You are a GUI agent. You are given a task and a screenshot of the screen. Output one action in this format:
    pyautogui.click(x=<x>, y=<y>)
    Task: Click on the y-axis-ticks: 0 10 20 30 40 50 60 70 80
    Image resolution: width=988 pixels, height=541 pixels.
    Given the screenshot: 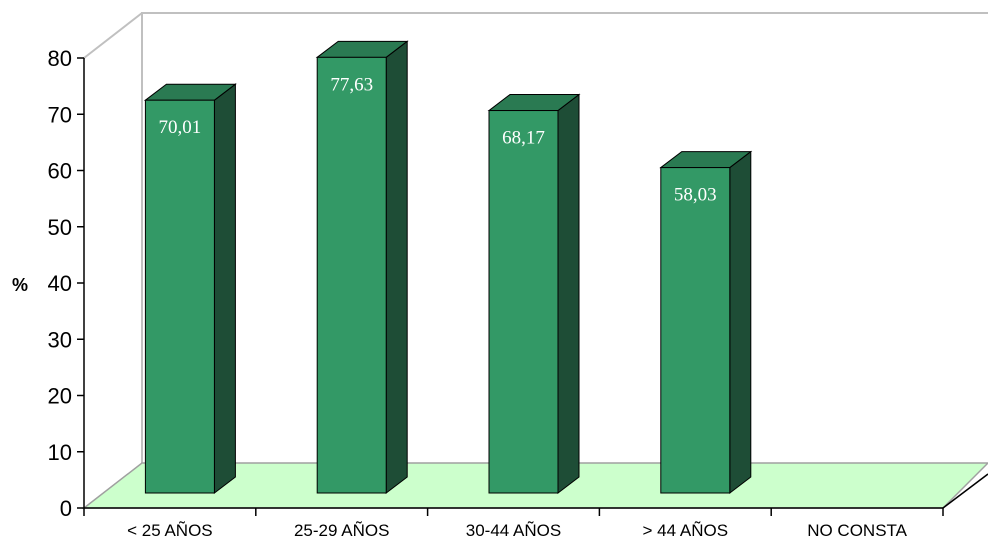 What is the action you would take?
    pyautogui.click(x=66, y=283)
    